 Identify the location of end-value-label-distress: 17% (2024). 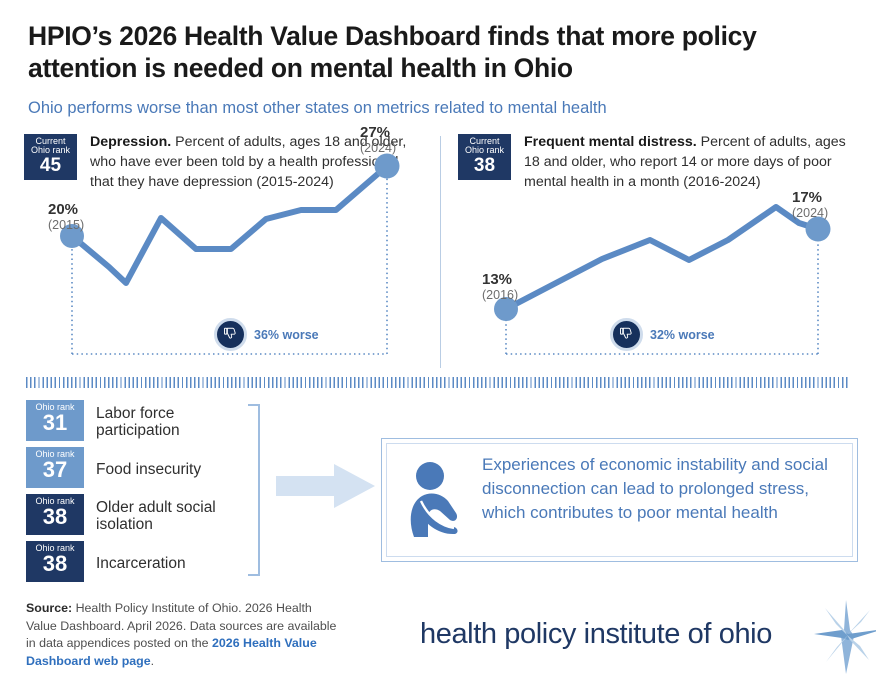
(810, 205).